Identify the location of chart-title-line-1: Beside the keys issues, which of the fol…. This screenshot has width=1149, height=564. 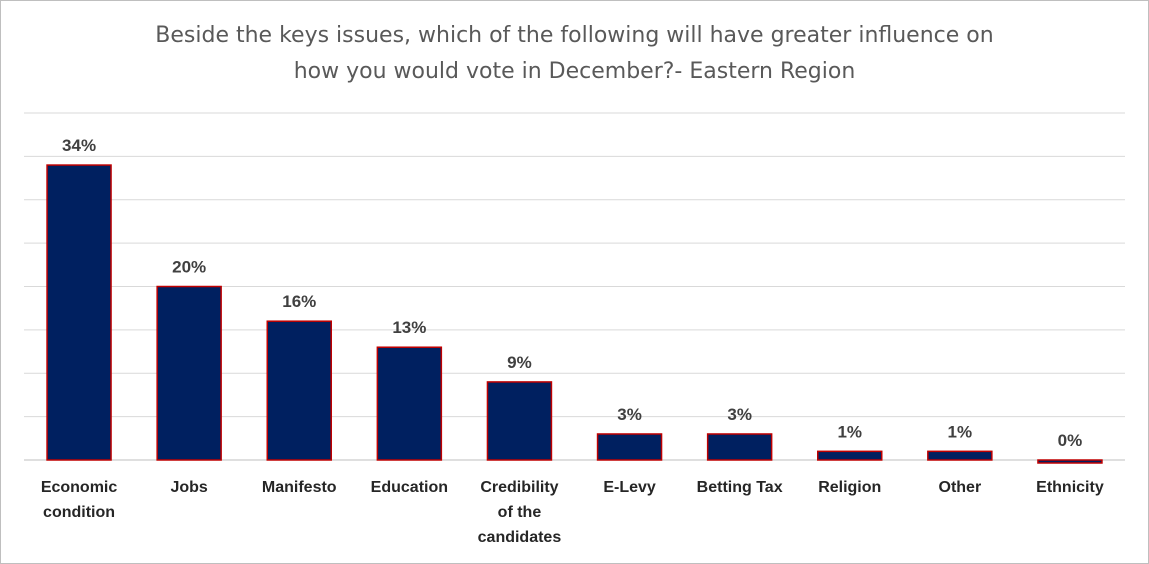
(574, 35).